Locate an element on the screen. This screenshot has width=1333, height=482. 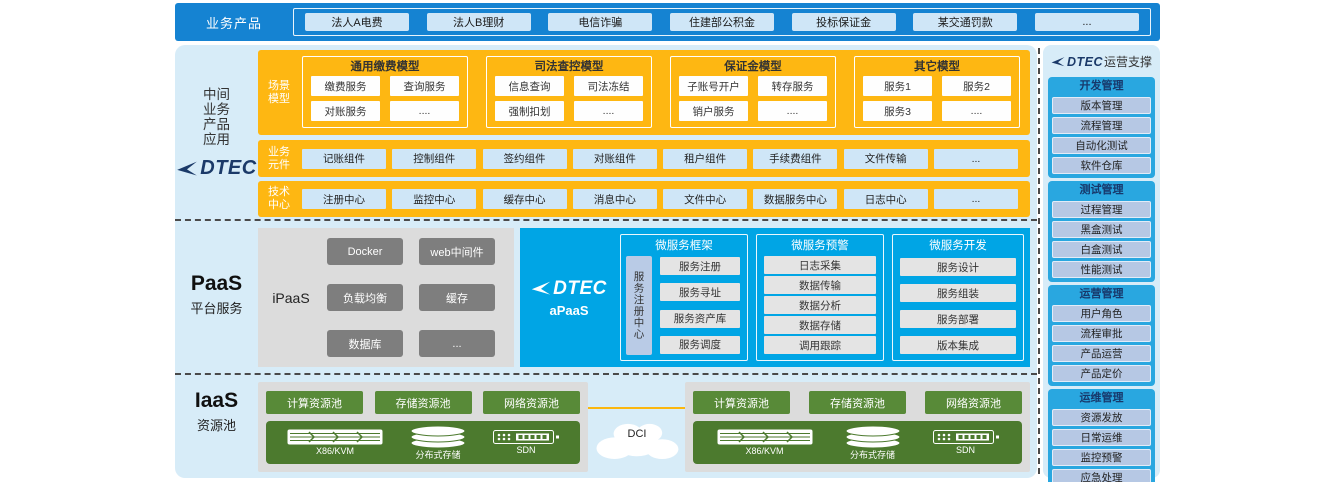
sidebar-item-box: 黑盒测试 is located at coordinates (1101, 229).